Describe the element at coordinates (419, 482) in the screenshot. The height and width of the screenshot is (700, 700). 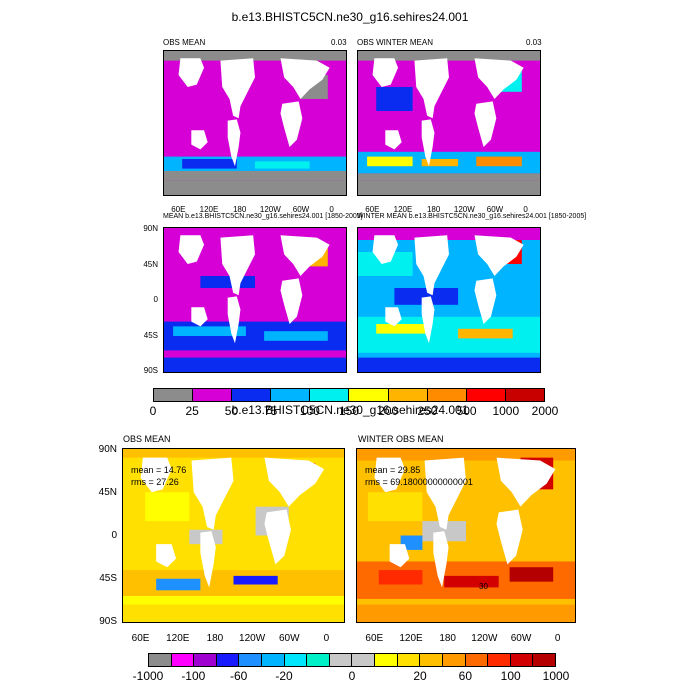
I see `panel6-rms: rms = 69.18000000000001` at that location.